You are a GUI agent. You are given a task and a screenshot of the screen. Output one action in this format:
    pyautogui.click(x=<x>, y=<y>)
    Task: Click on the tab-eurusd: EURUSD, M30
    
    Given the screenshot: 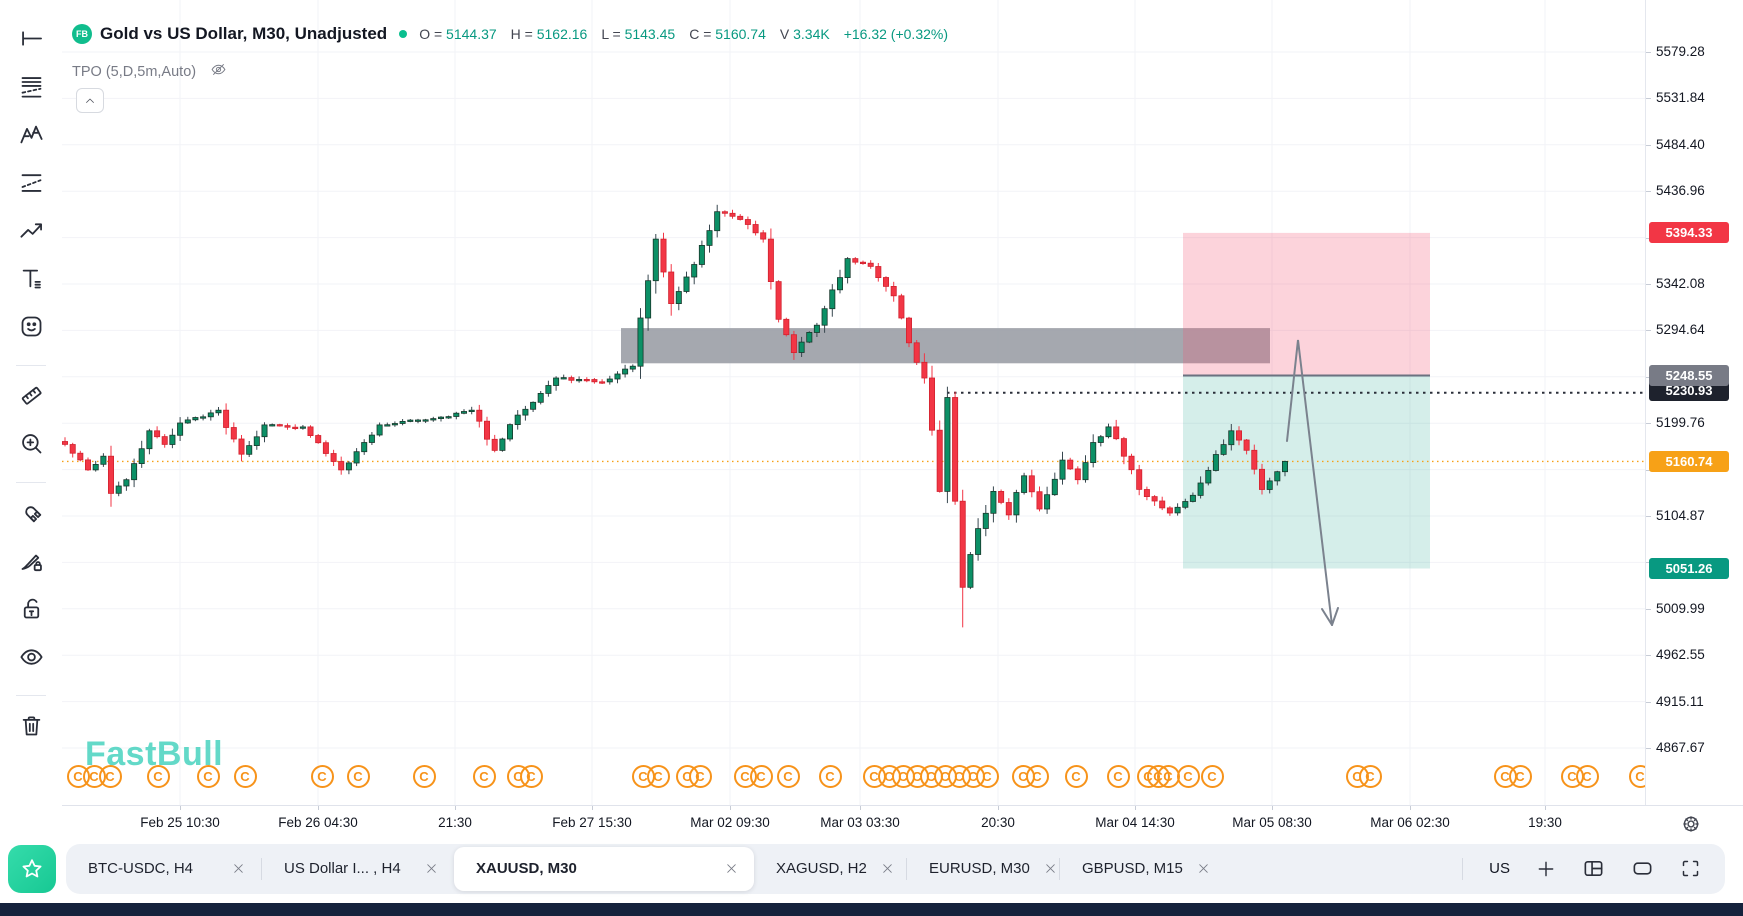 What is the action you would take?
    pyautogui.click(x=983, y=869)
    